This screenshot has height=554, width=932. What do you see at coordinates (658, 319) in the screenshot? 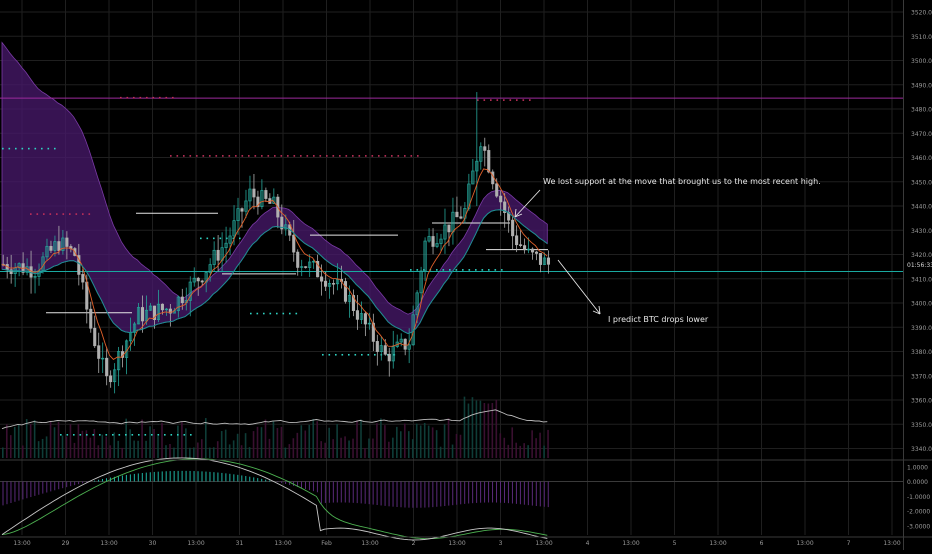
I see `annotation-prediction: I predict BTC drops lower` at bounding box center [658, 319].